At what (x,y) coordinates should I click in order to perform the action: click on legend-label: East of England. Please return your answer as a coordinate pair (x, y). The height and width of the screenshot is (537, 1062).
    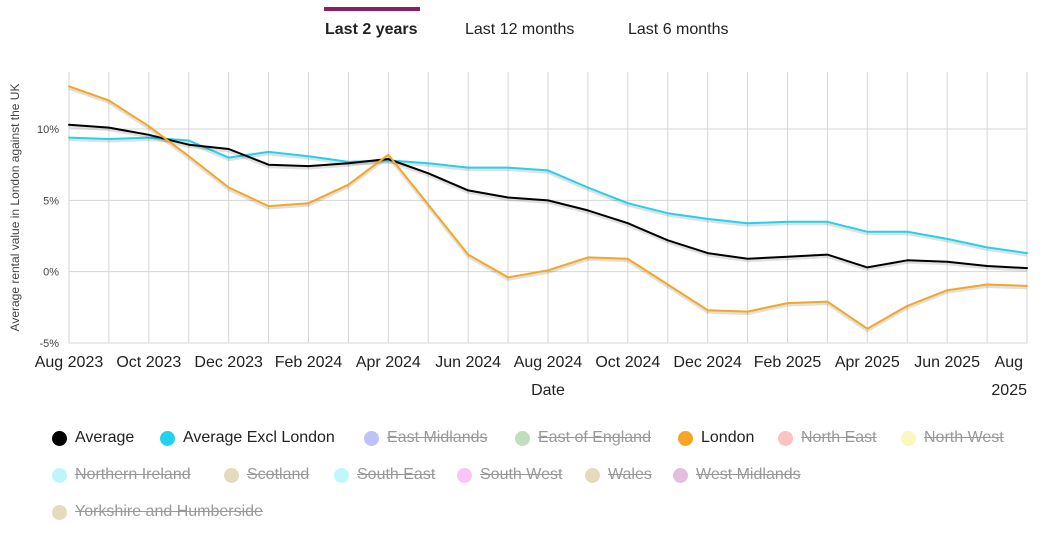
    Looking at the image, I should click on (594, 437).